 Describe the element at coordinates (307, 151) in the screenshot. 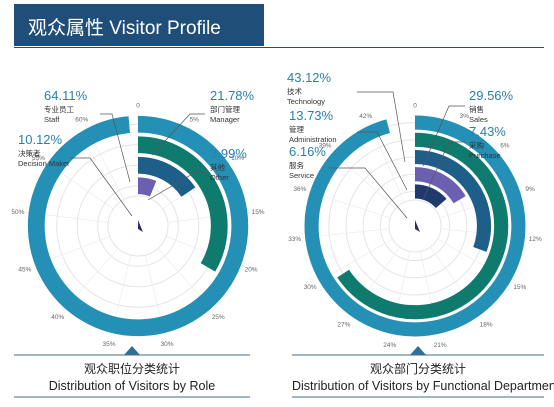

I see `series-percent: 6.16%` at that location.